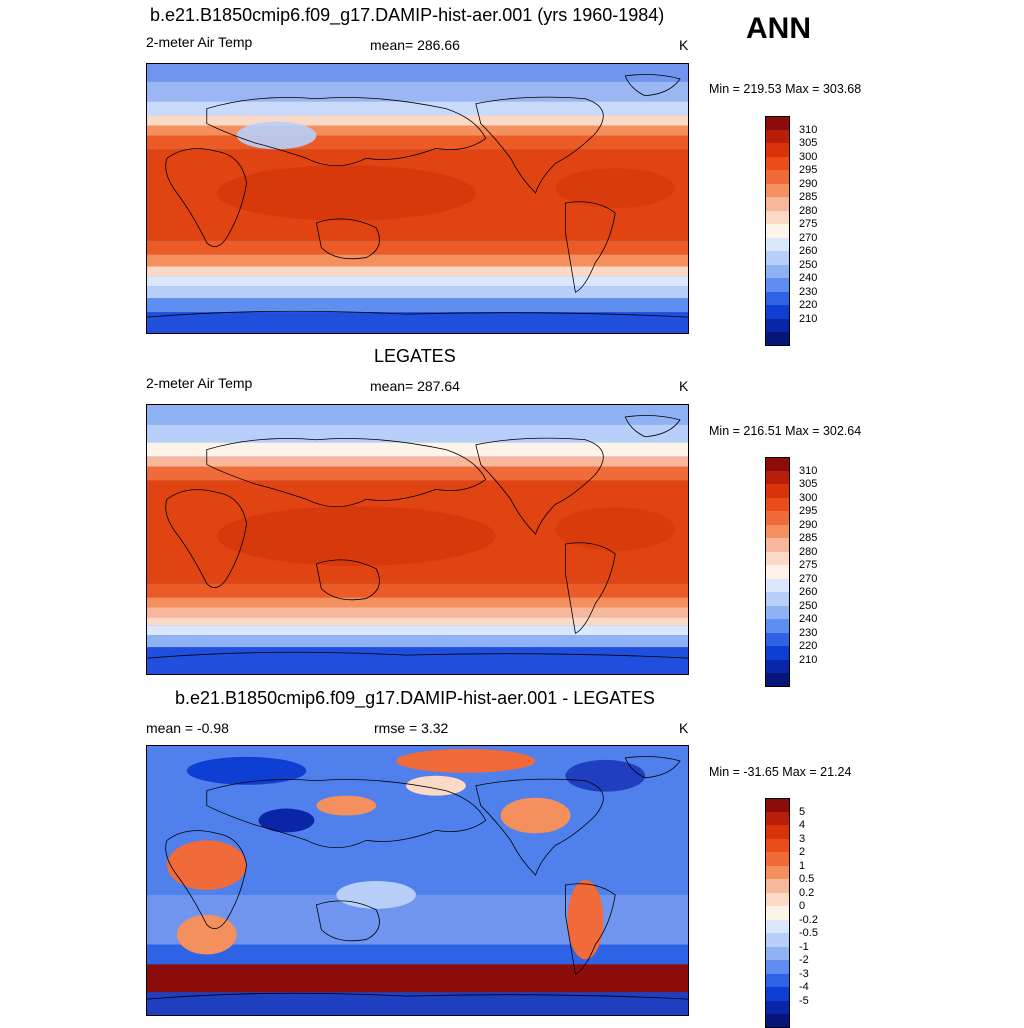 Image resolution: width=1024 pixels, height=1028 pixels. What do you see at coordinates (804, 946) in the screenshot?
I see `colorbar-tick-label: -1` at bounding box center [804, 946].